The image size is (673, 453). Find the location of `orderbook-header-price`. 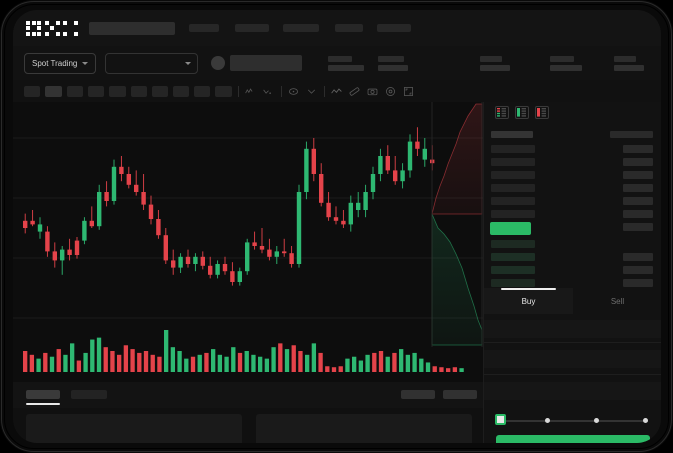

orderbook-header-price is located at coordinates (512, 134).